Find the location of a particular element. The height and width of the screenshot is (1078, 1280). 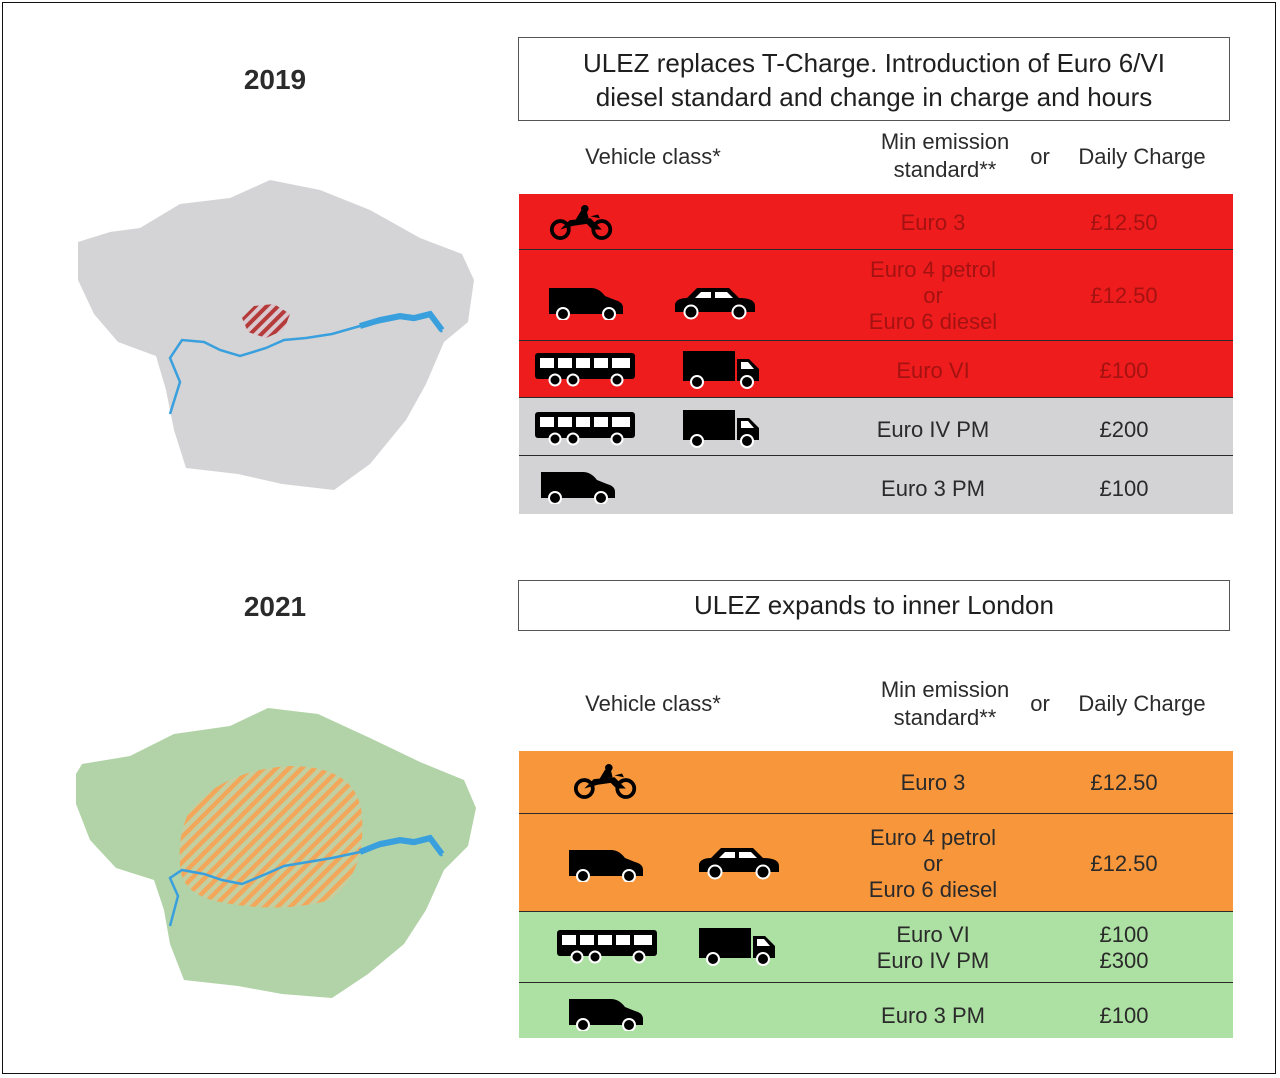

table-row: Euro VI Euro IV PM £100 £300 is located at coordinates (876, 947).